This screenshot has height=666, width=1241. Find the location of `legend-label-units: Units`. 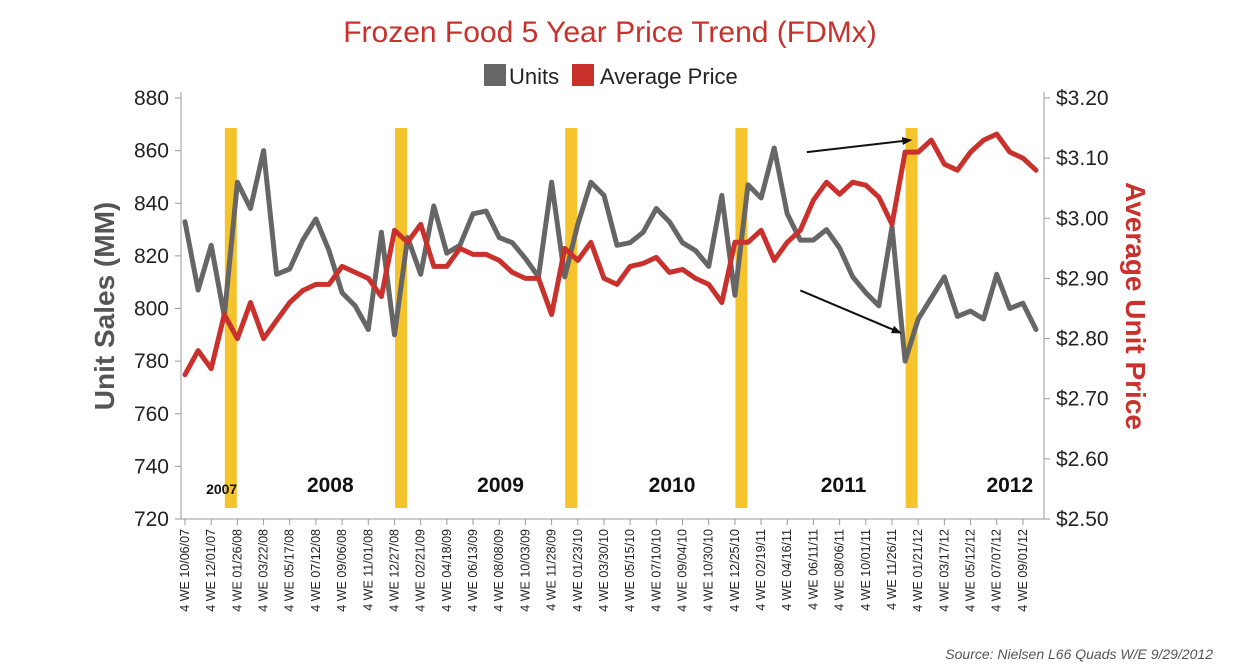

legend-label-units: Units is located at coordinates (534, 76).